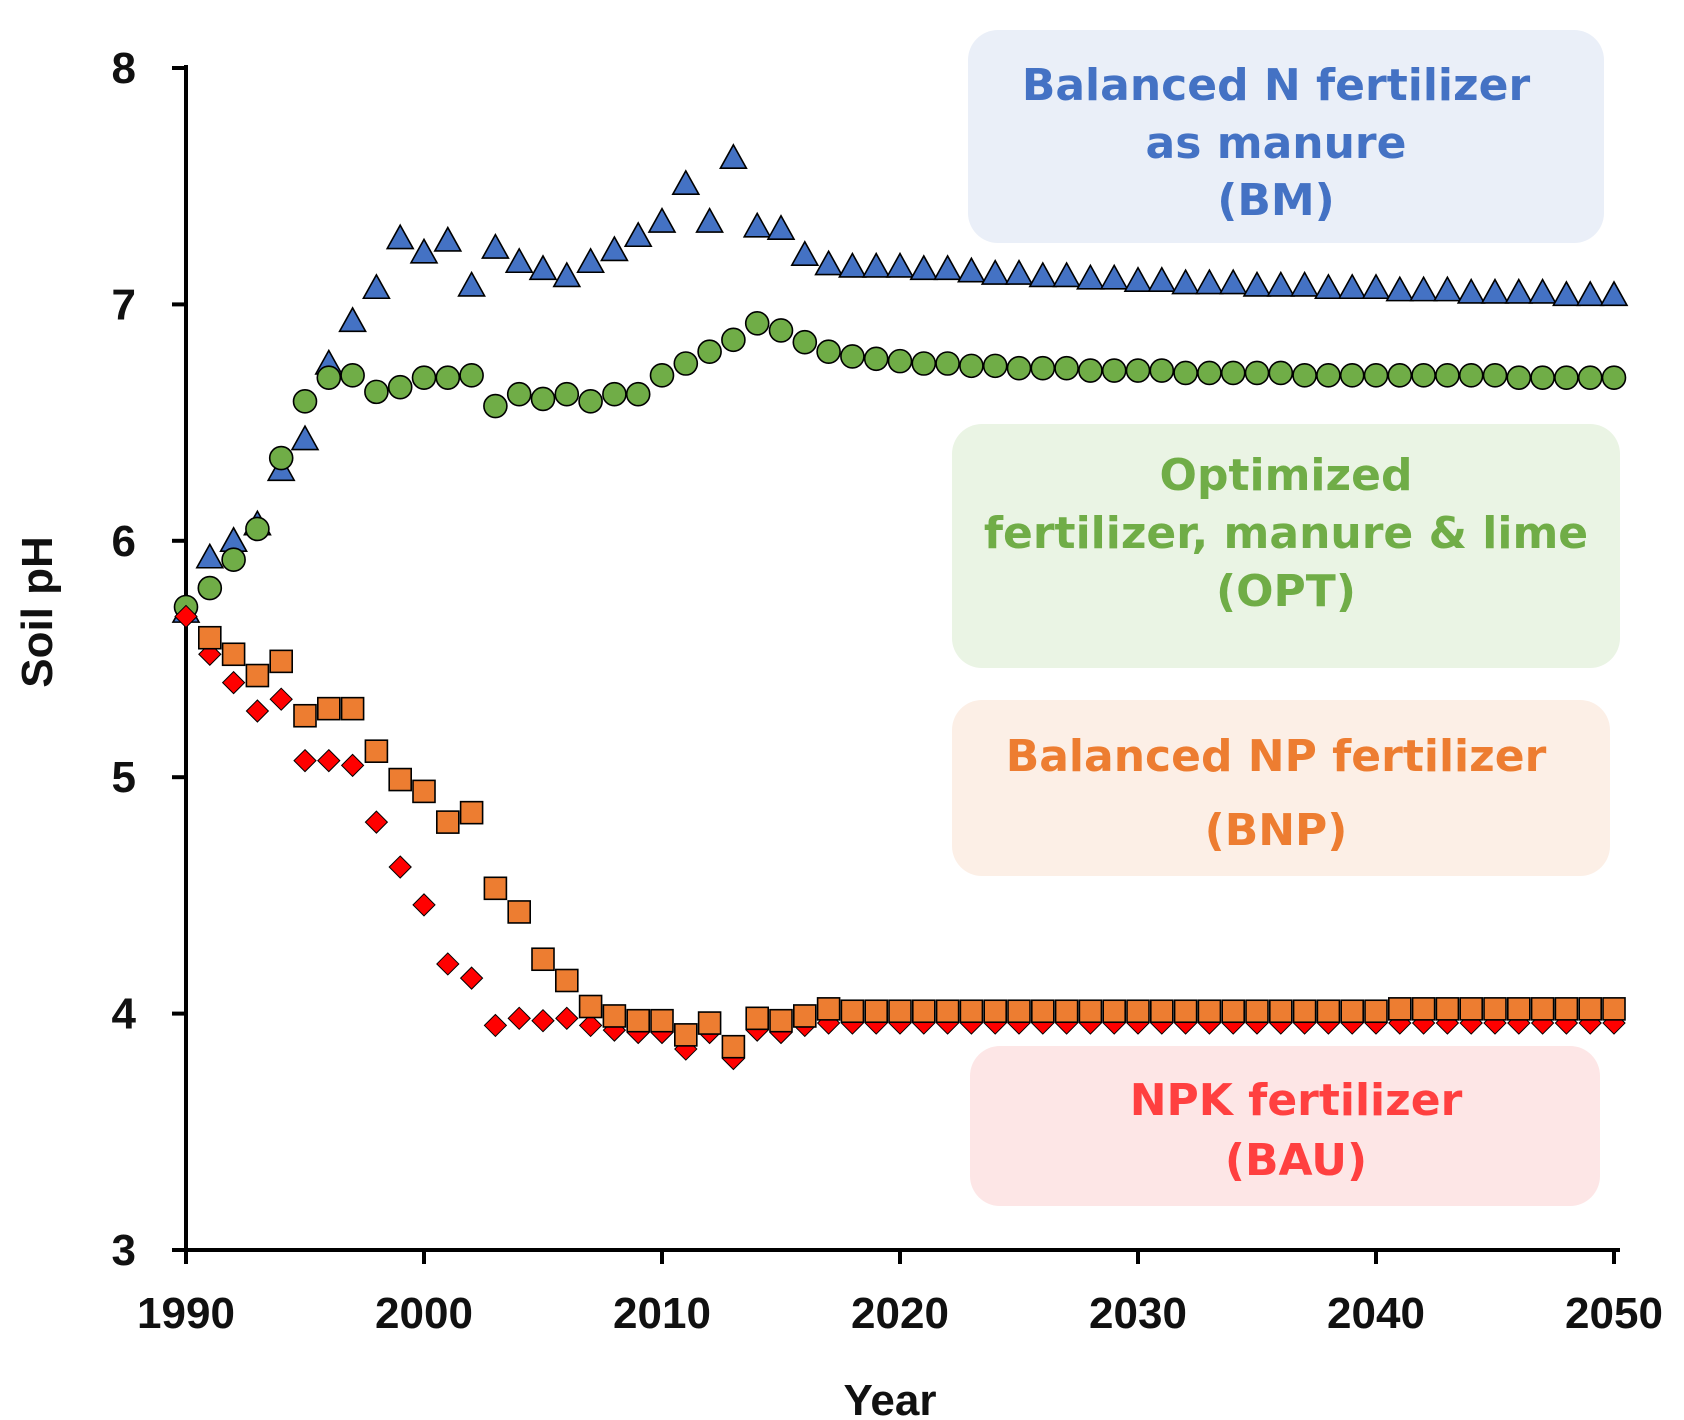 The width and height of the screenshot is (1684, 1420). I want to click on y-tick-label: 8, so click(124, 68).